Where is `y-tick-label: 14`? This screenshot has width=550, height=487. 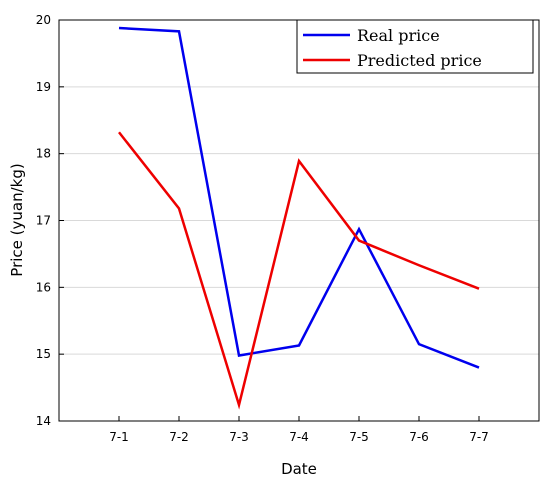
y-tick-label: 14 is located at coordinates (43, 421).